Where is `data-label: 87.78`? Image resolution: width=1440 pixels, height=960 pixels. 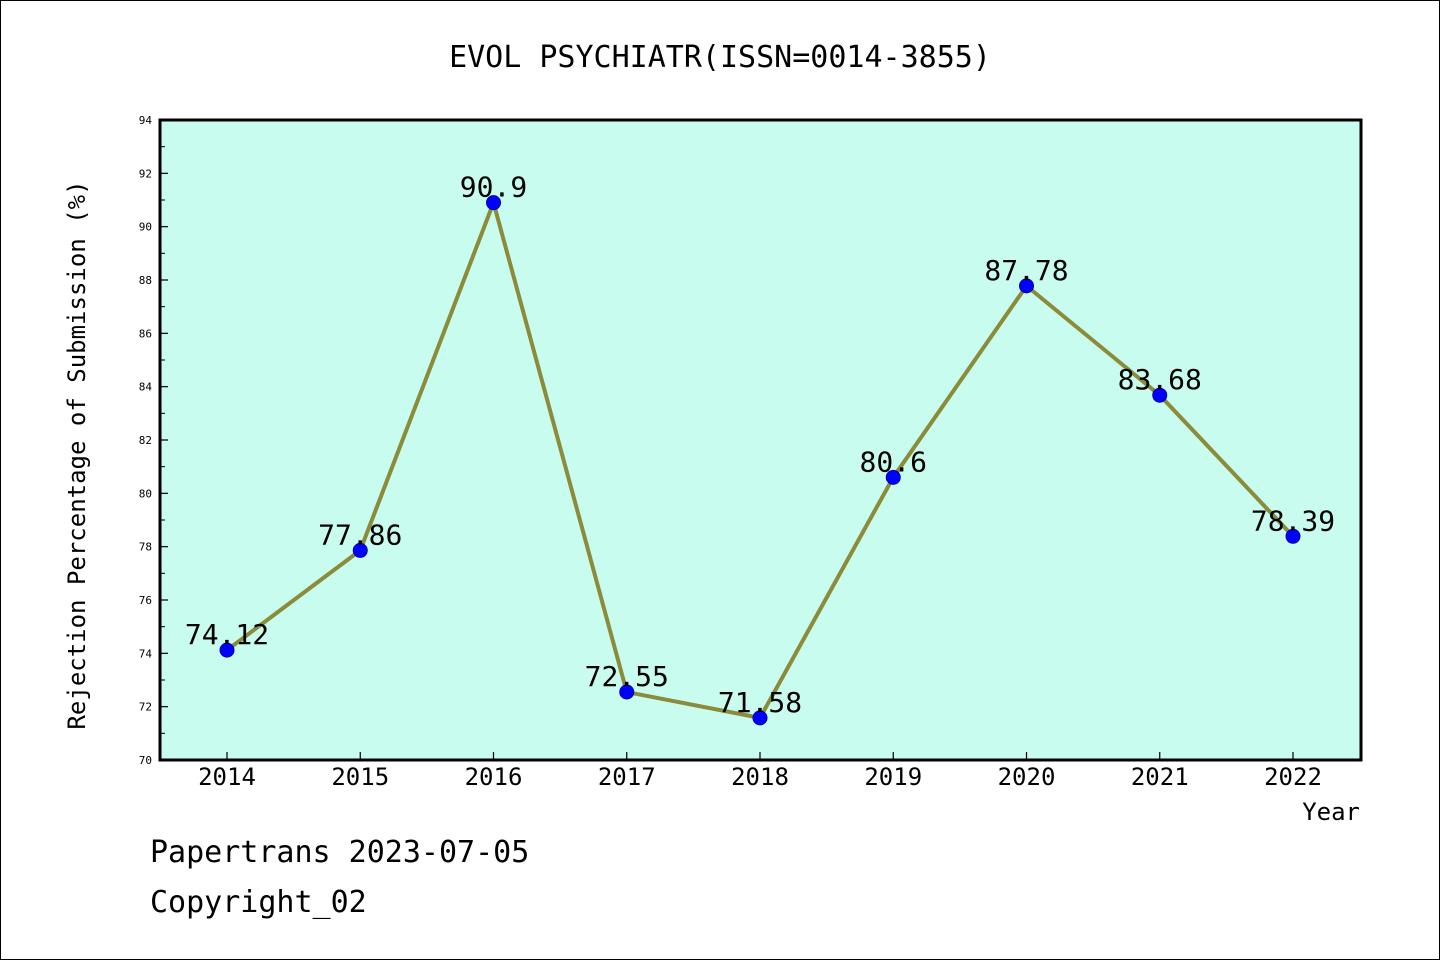
data-label: 87.78 is located at coordinates (1026, 270).